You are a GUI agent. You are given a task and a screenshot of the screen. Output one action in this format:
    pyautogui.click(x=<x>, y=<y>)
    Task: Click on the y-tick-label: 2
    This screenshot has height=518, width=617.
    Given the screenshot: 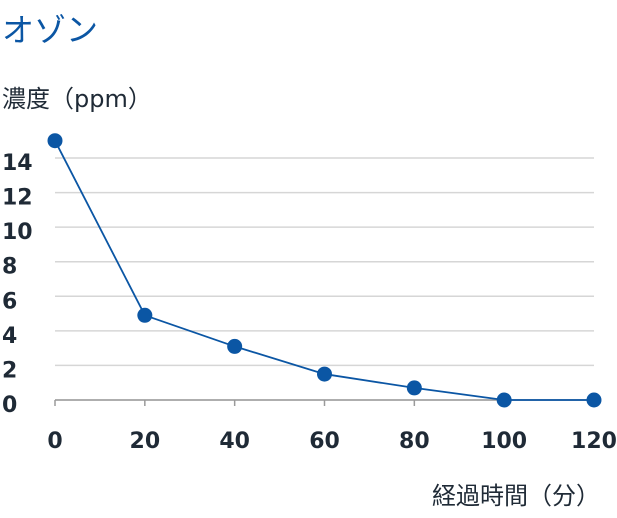 What is the action you would take?
    pyautogui.click(x=9, y=370)
    